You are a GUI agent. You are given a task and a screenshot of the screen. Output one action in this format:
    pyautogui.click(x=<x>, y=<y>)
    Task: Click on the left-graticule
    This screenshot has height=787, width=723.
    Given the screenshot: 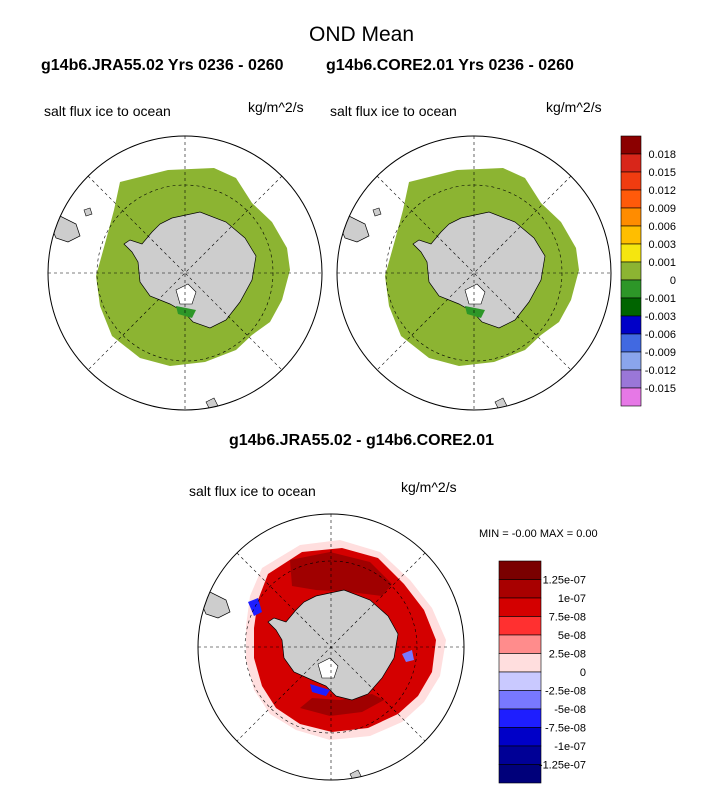 What is the action you would take?
    pyautogui.click(x=185, y=273)
    